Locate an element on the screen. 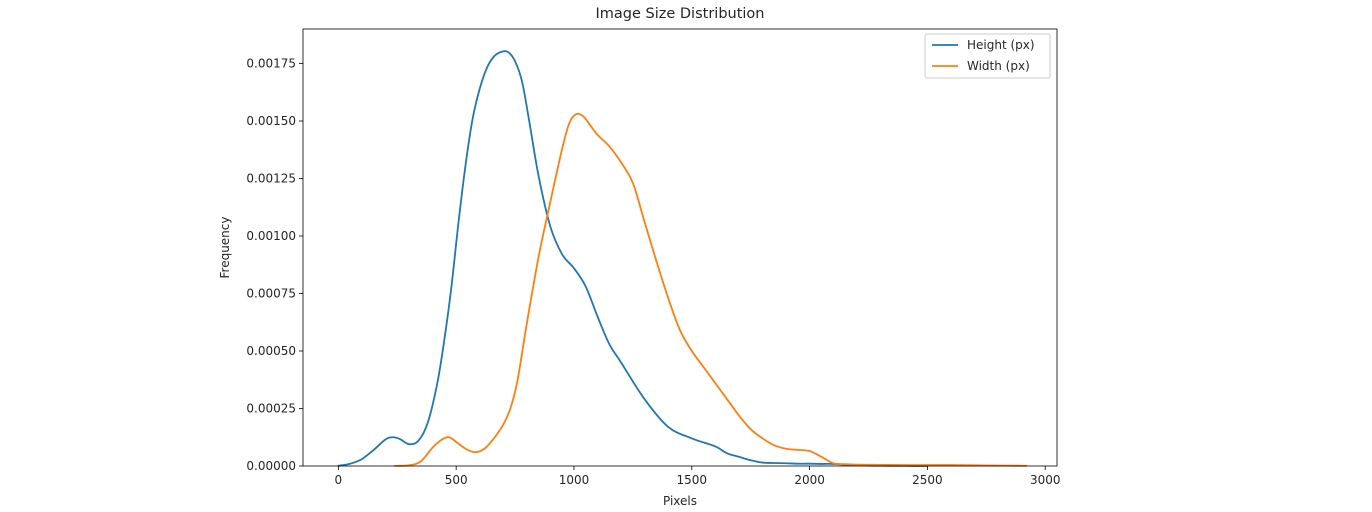  x-tick-label: 2000 is located at coordinates (809, 480).